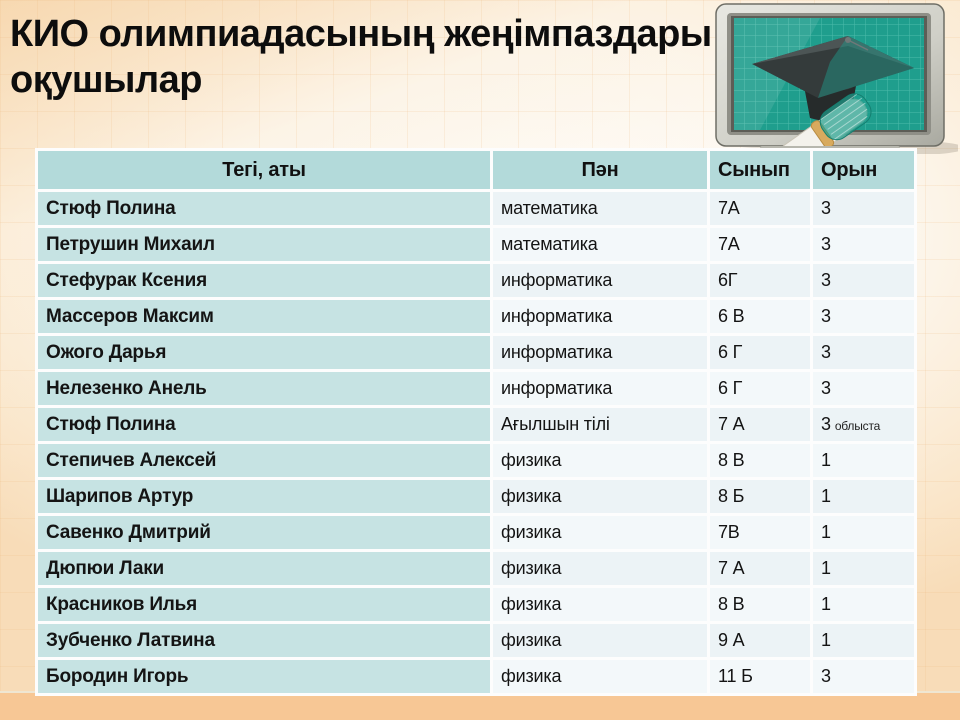 This screenshot has width=960, height=720. What do you see at coordinates (837, 88) in the screenshot?
I see `monitor-graduation-cap-svg` at bounding box center [837, 88].